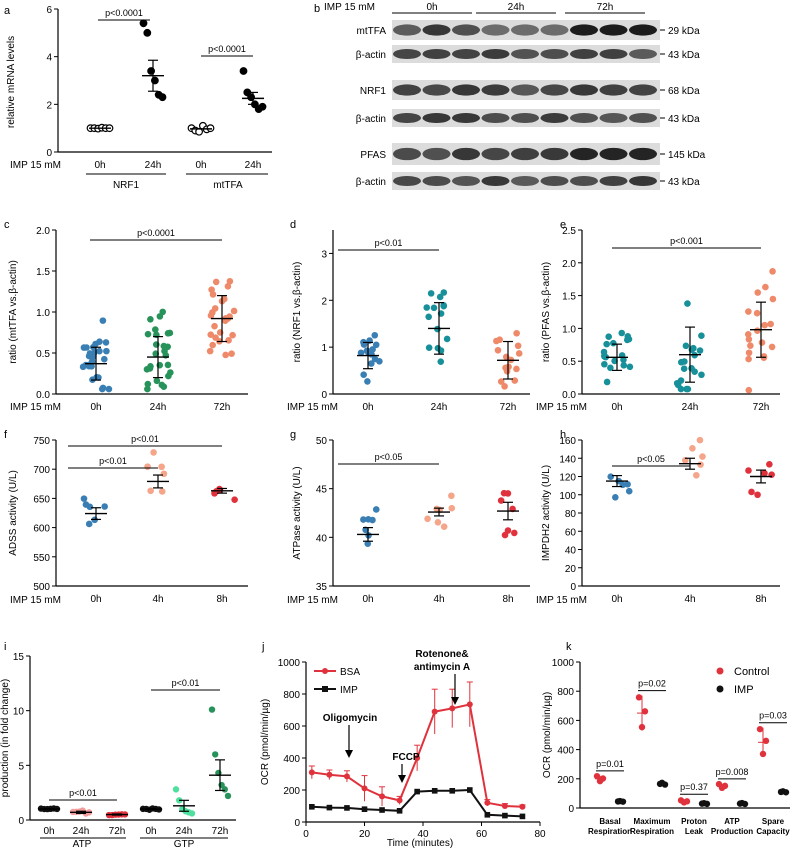 This screenshot has width=798, height=848. Describe the element at coordinates (744, 690) in the screenshot. I see `legend-label: IMP` at that location.